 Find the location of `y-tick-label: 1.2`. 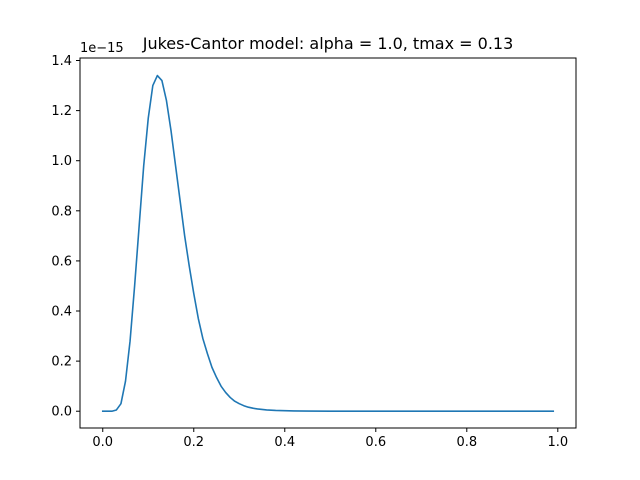

y-tick-label: 1.2 is located at coordinates (61, 111).